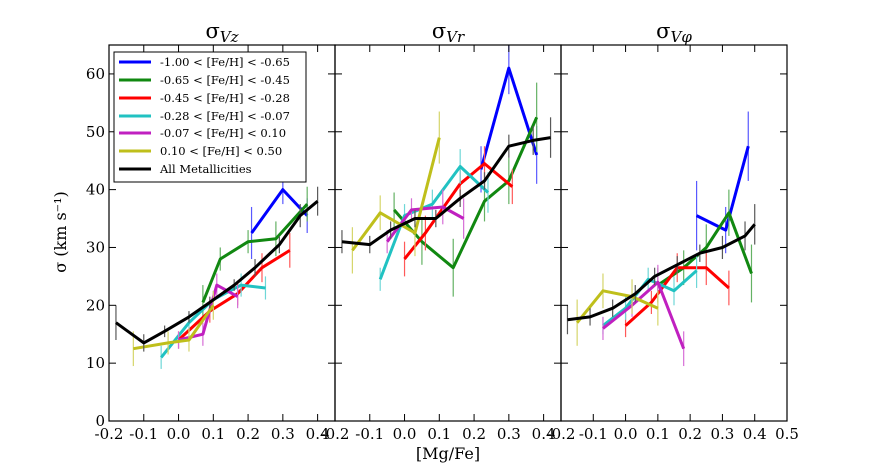  Describe the element at coordinates (225, 116) in the screenshot. I see `legend-label: -0.28 < [Fe/H] < -0.07` at that location.